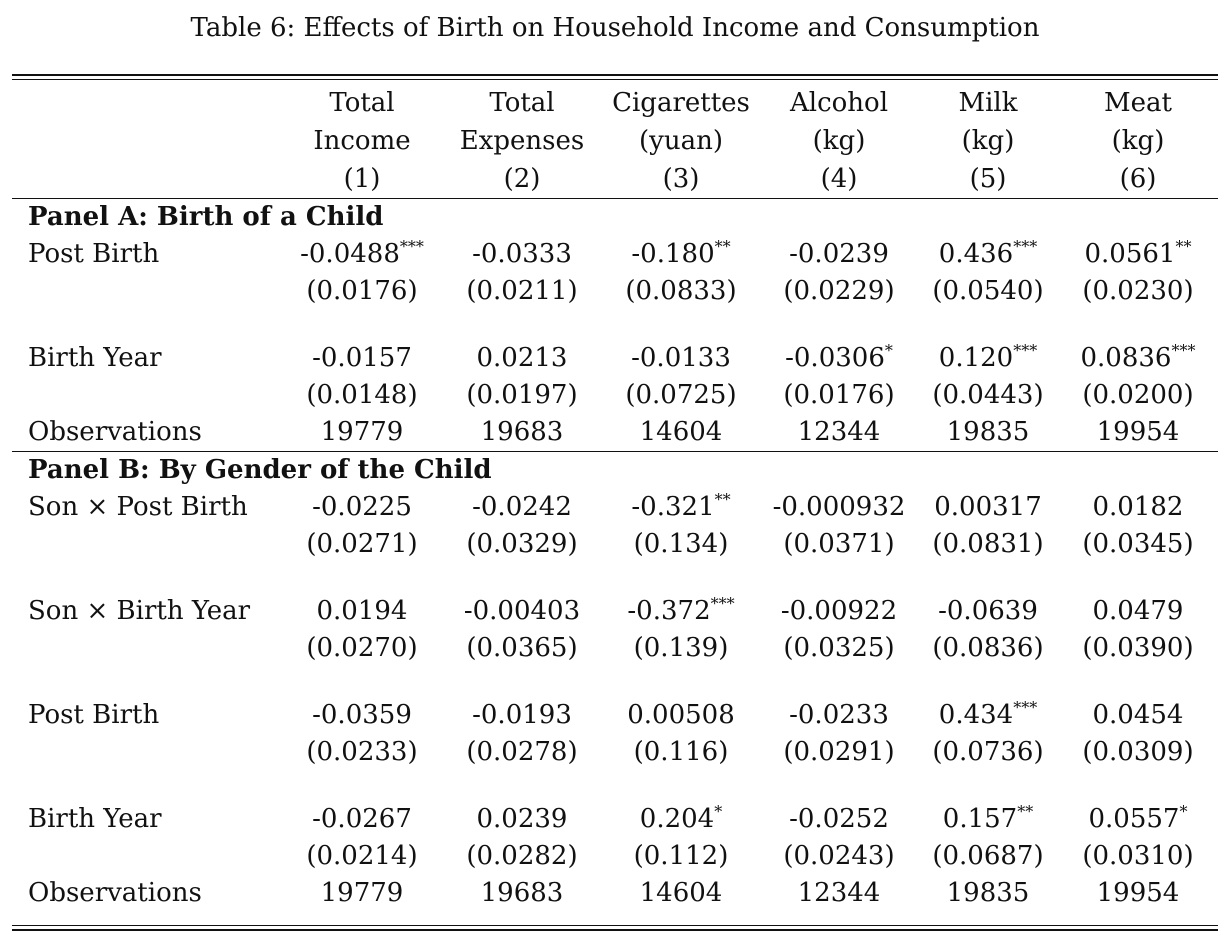 Image resolution: width=1230 pixels, height=936 pixels. I want to click on se-cell: (0.0390), so click(1138, 648).